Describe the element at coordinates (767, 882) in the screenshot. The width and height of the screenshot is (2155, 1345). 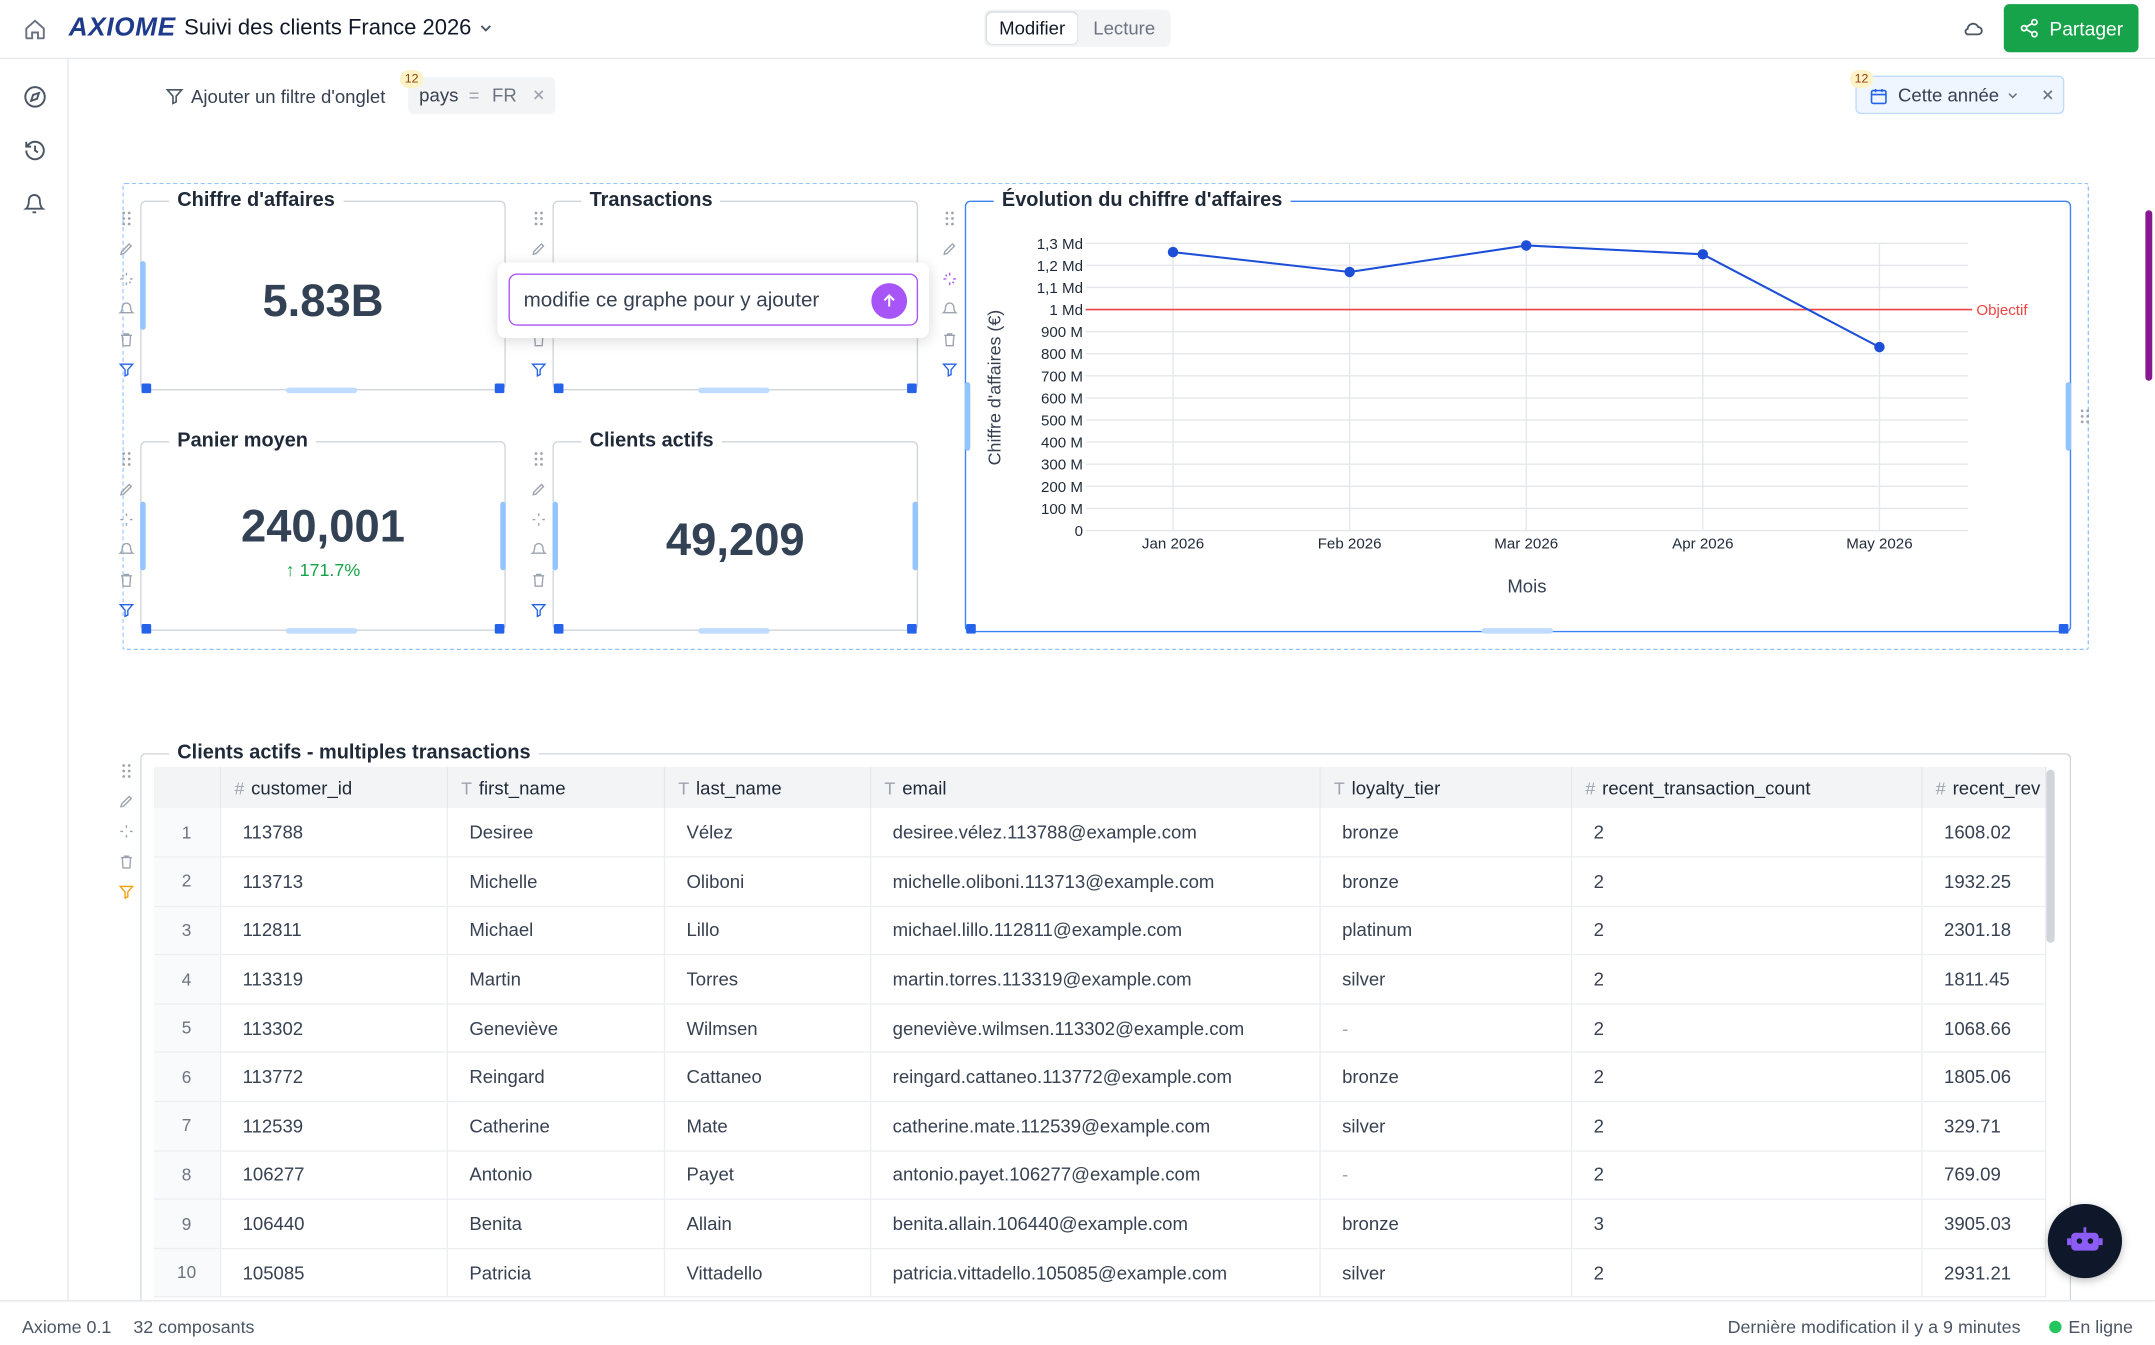
I see `table-cell: Oliboni` at that location.